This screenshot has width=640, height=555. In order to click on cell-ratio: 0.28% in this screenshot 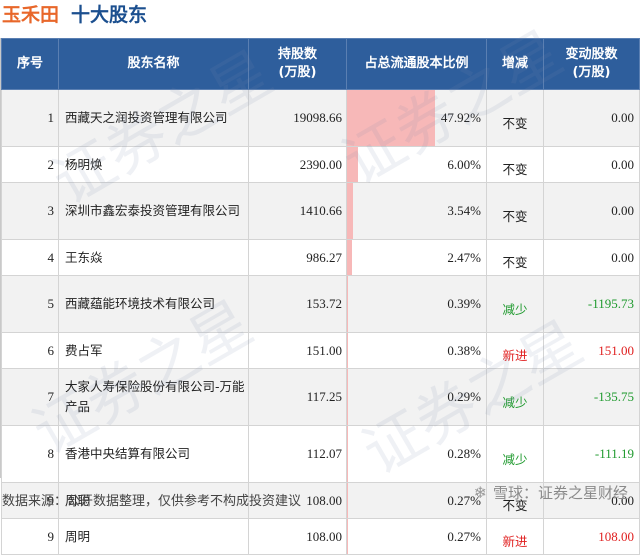, I will do `click(417, 454)`.